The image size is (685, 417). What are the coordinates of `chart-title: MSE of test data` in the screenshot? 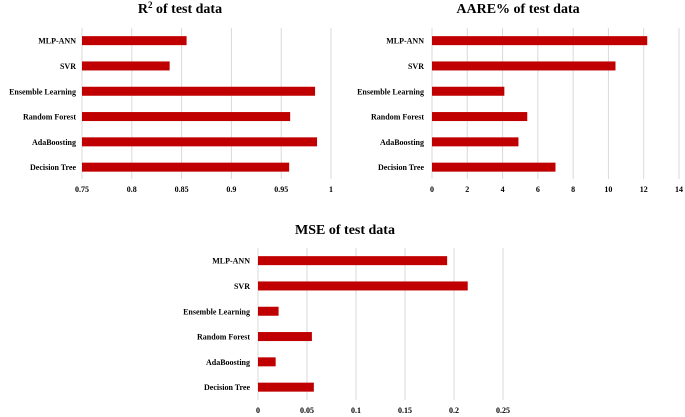 It's located at (345, 230).